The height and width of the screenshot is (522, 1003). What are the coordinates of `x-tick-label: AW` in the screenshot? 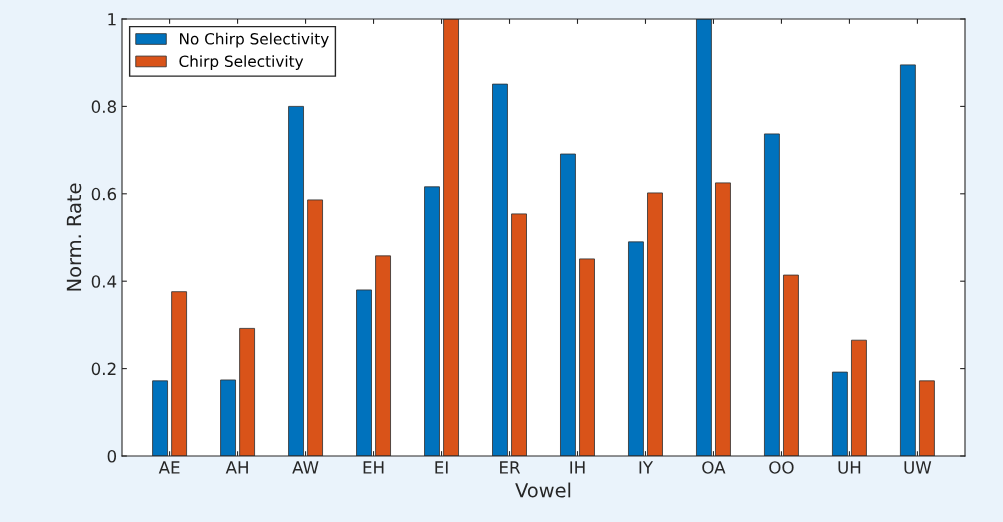 It's located at (305, 467).